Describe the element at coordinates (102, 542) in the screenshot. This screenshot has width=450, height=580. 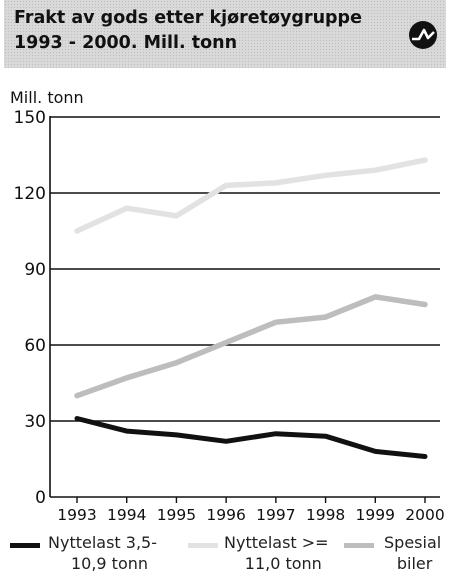
I see `legend-label-line: Nyttelast 3,5-` at that location.